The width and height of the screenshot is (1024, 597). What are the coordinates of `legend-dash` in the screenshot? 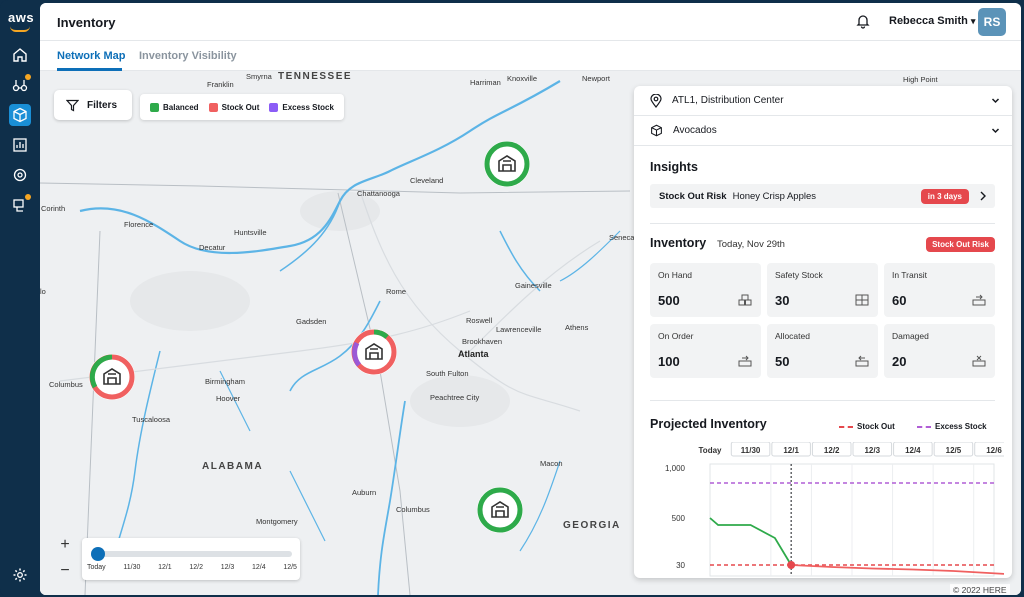 It's located at (846, 426).